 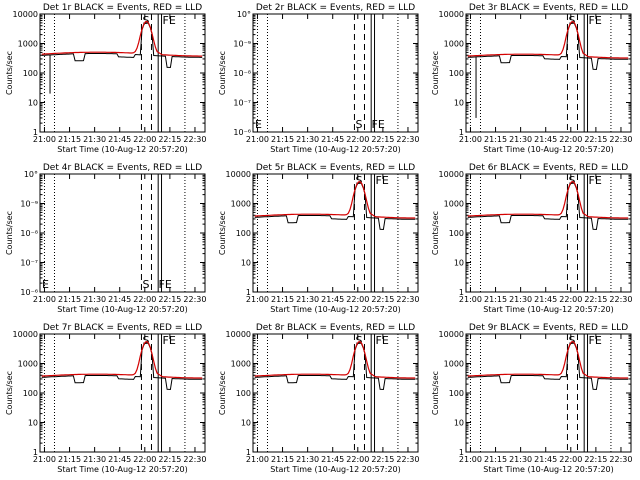 What do you see at coordinates (122, 8) in the screenshot?
I see `panel-title: Det 1r BLACK = Events, RED = LLD` at bounding box center [122, 8].